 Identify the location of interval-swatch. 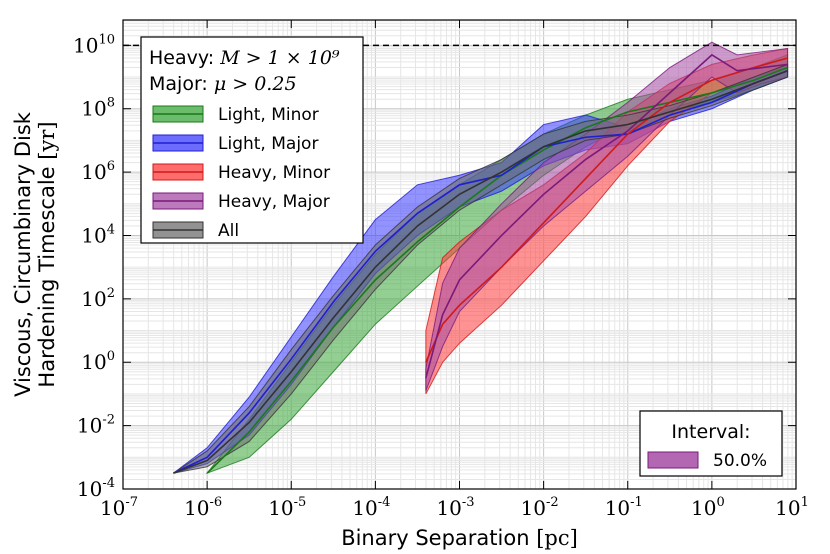
(673, 460).